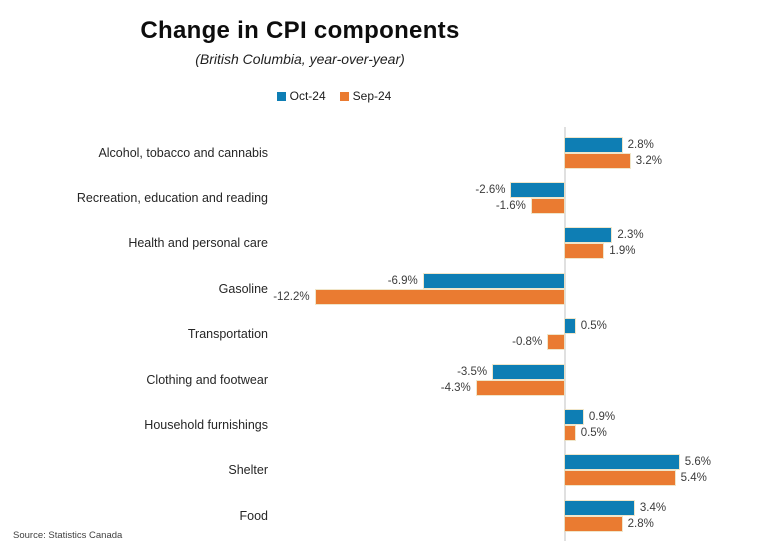 This screenshot has height=558, width=768. Describe the element at coordinates (693, 478) in the screenshot. I see `value-label: 5.4%` at that location.